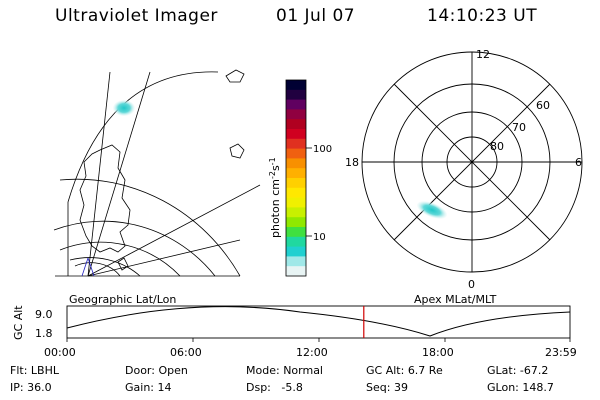 The image size is (600, 400). What do you see at coordinates (432, 210) in the screenshot?
I see `aurora-spot-polar` at bounding box center [432, 210].